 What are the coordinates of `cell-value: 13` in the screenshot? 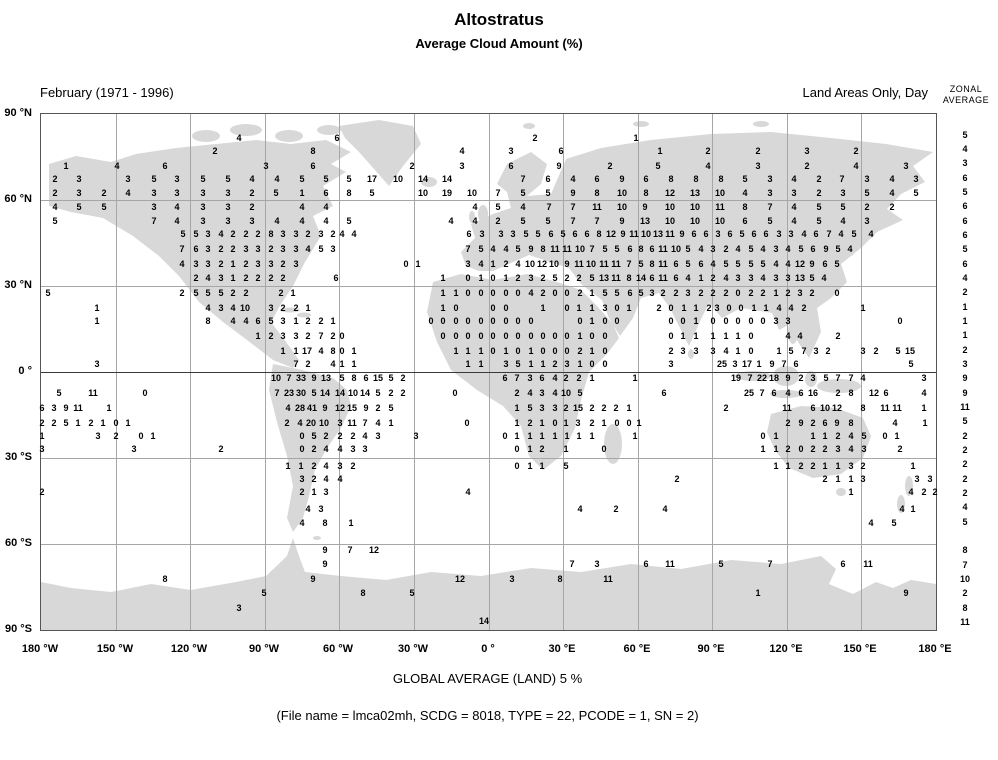 It's located at (604, 278).